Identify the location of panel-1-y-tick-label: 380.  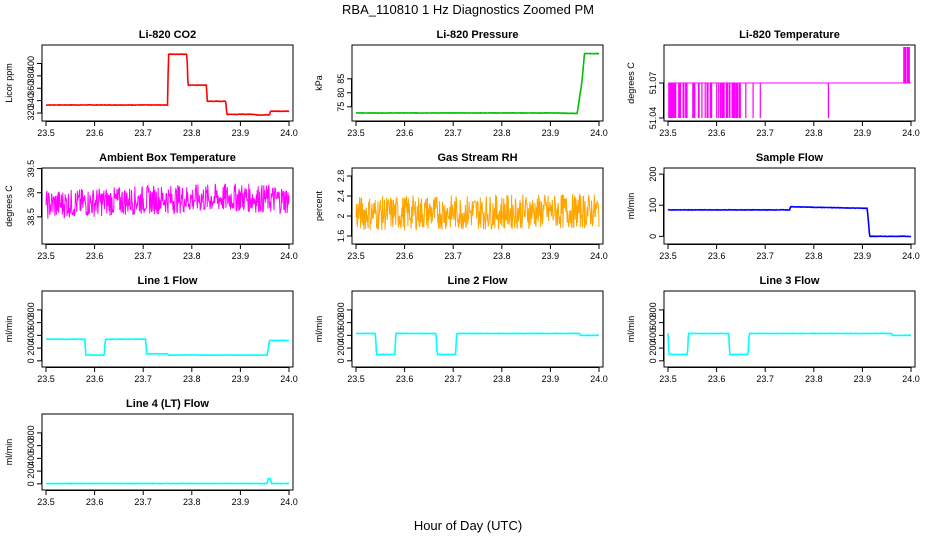
(31, 75).